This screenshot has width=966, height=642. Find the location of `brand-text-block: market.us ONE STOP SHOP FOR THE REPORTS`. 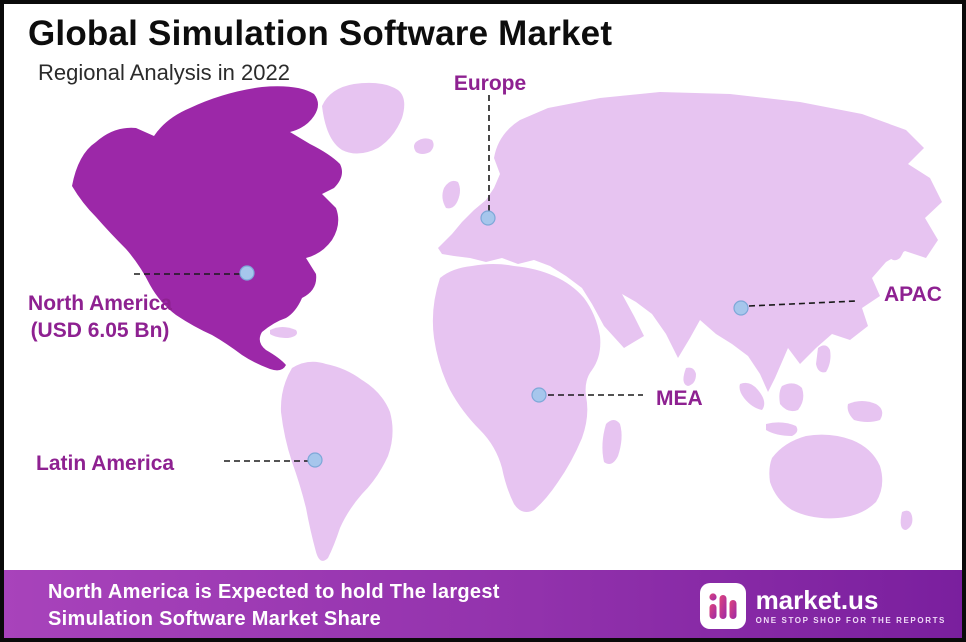

brand-text-block: market.us ONE STOP SHOP FOR THE REPORTS is located at coordinates (851, 606).